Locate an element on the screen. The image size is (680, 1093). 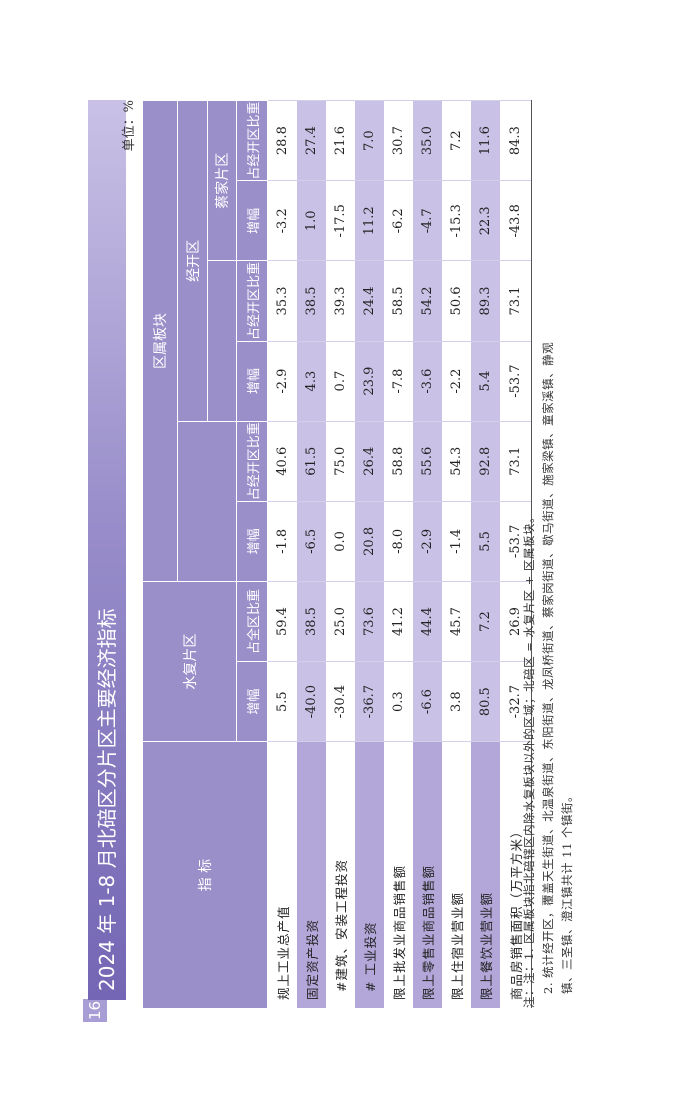
footnote-2-cont: 镇、三圣镇、澄江镇共计 11 个镇街。 is located at coordinates (567, 892).